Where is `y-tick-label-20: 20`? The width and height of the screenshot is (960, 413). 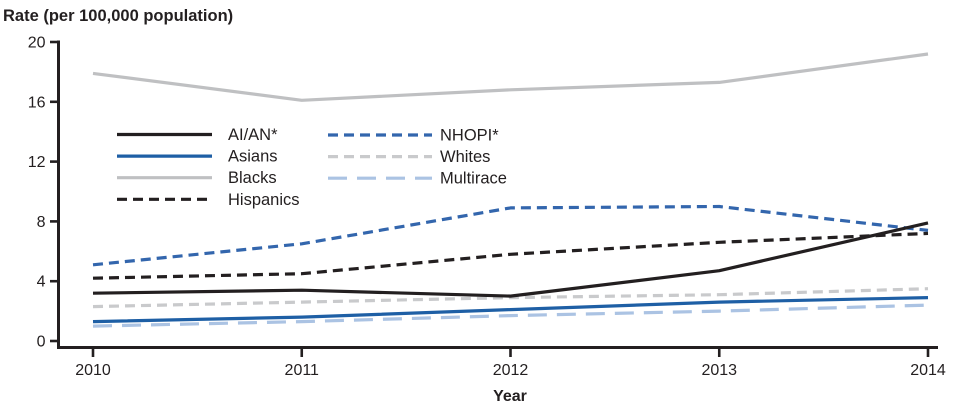
y-tick-label-20: 20 is located at coordinates (37, 43).